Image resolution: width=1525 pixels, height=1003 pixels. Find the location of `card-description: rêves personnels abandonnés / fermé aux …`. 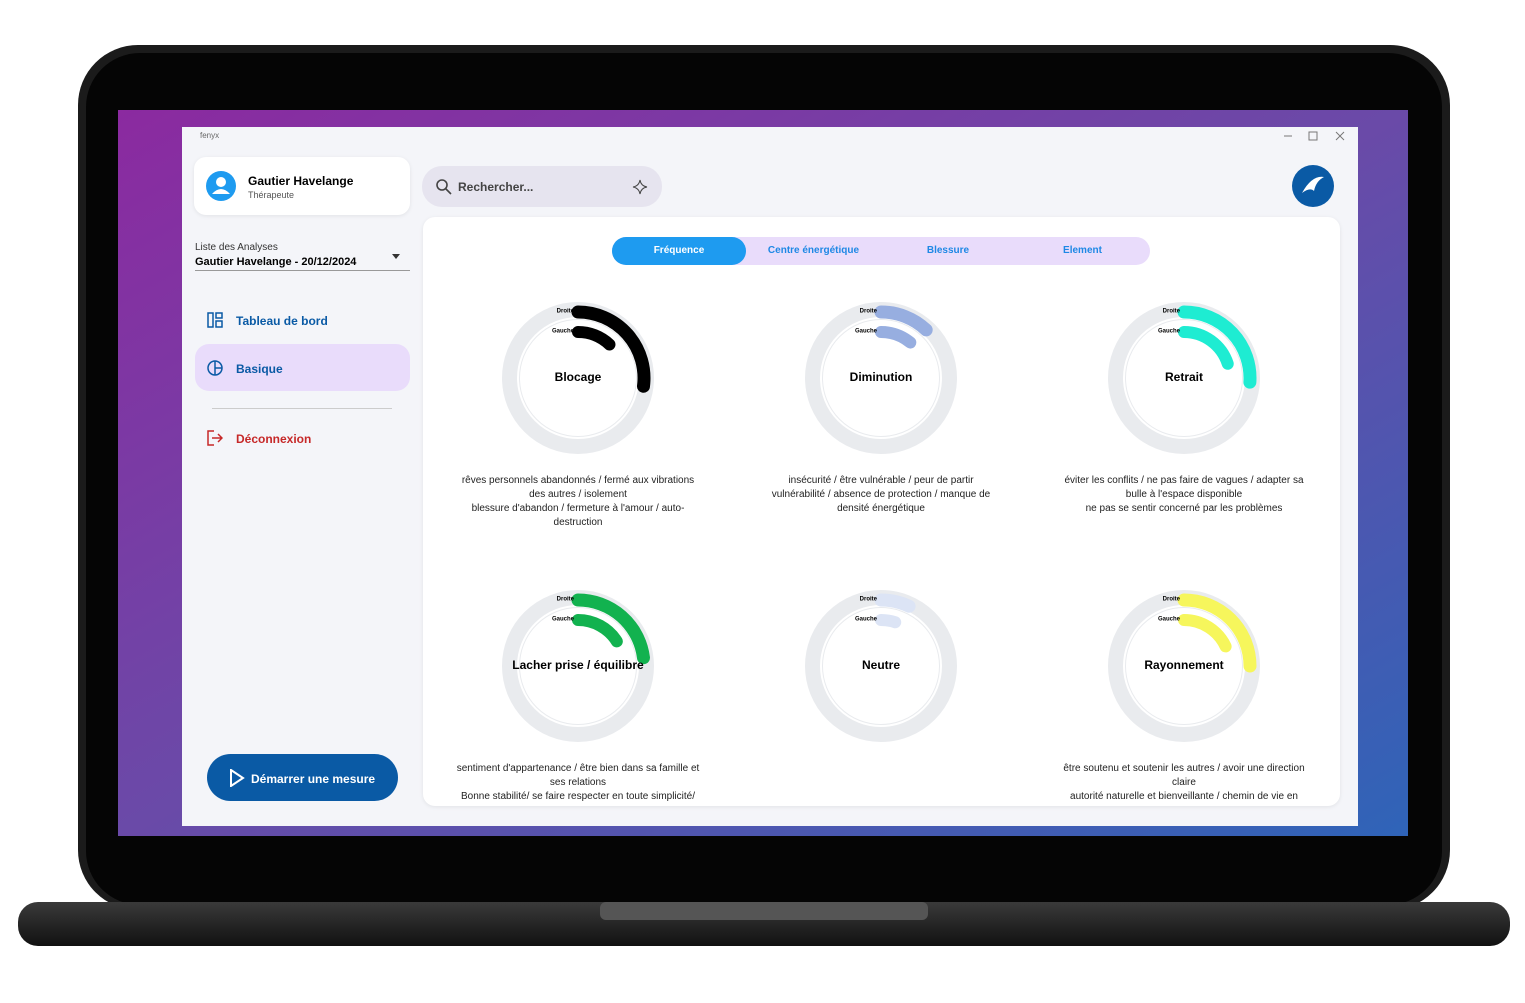

card-description: rêves personnels abandonnés / fermé aux … is located at coordinates (578, 502).